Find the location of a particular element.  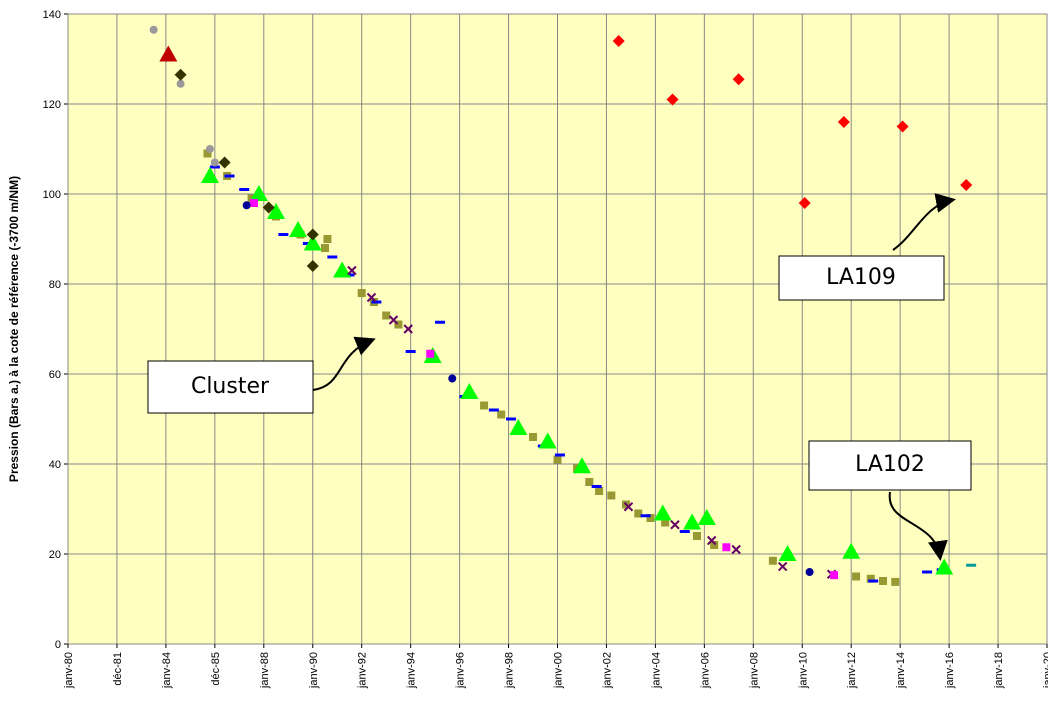

annotation: Cluster is located at coordinates (230, 386).